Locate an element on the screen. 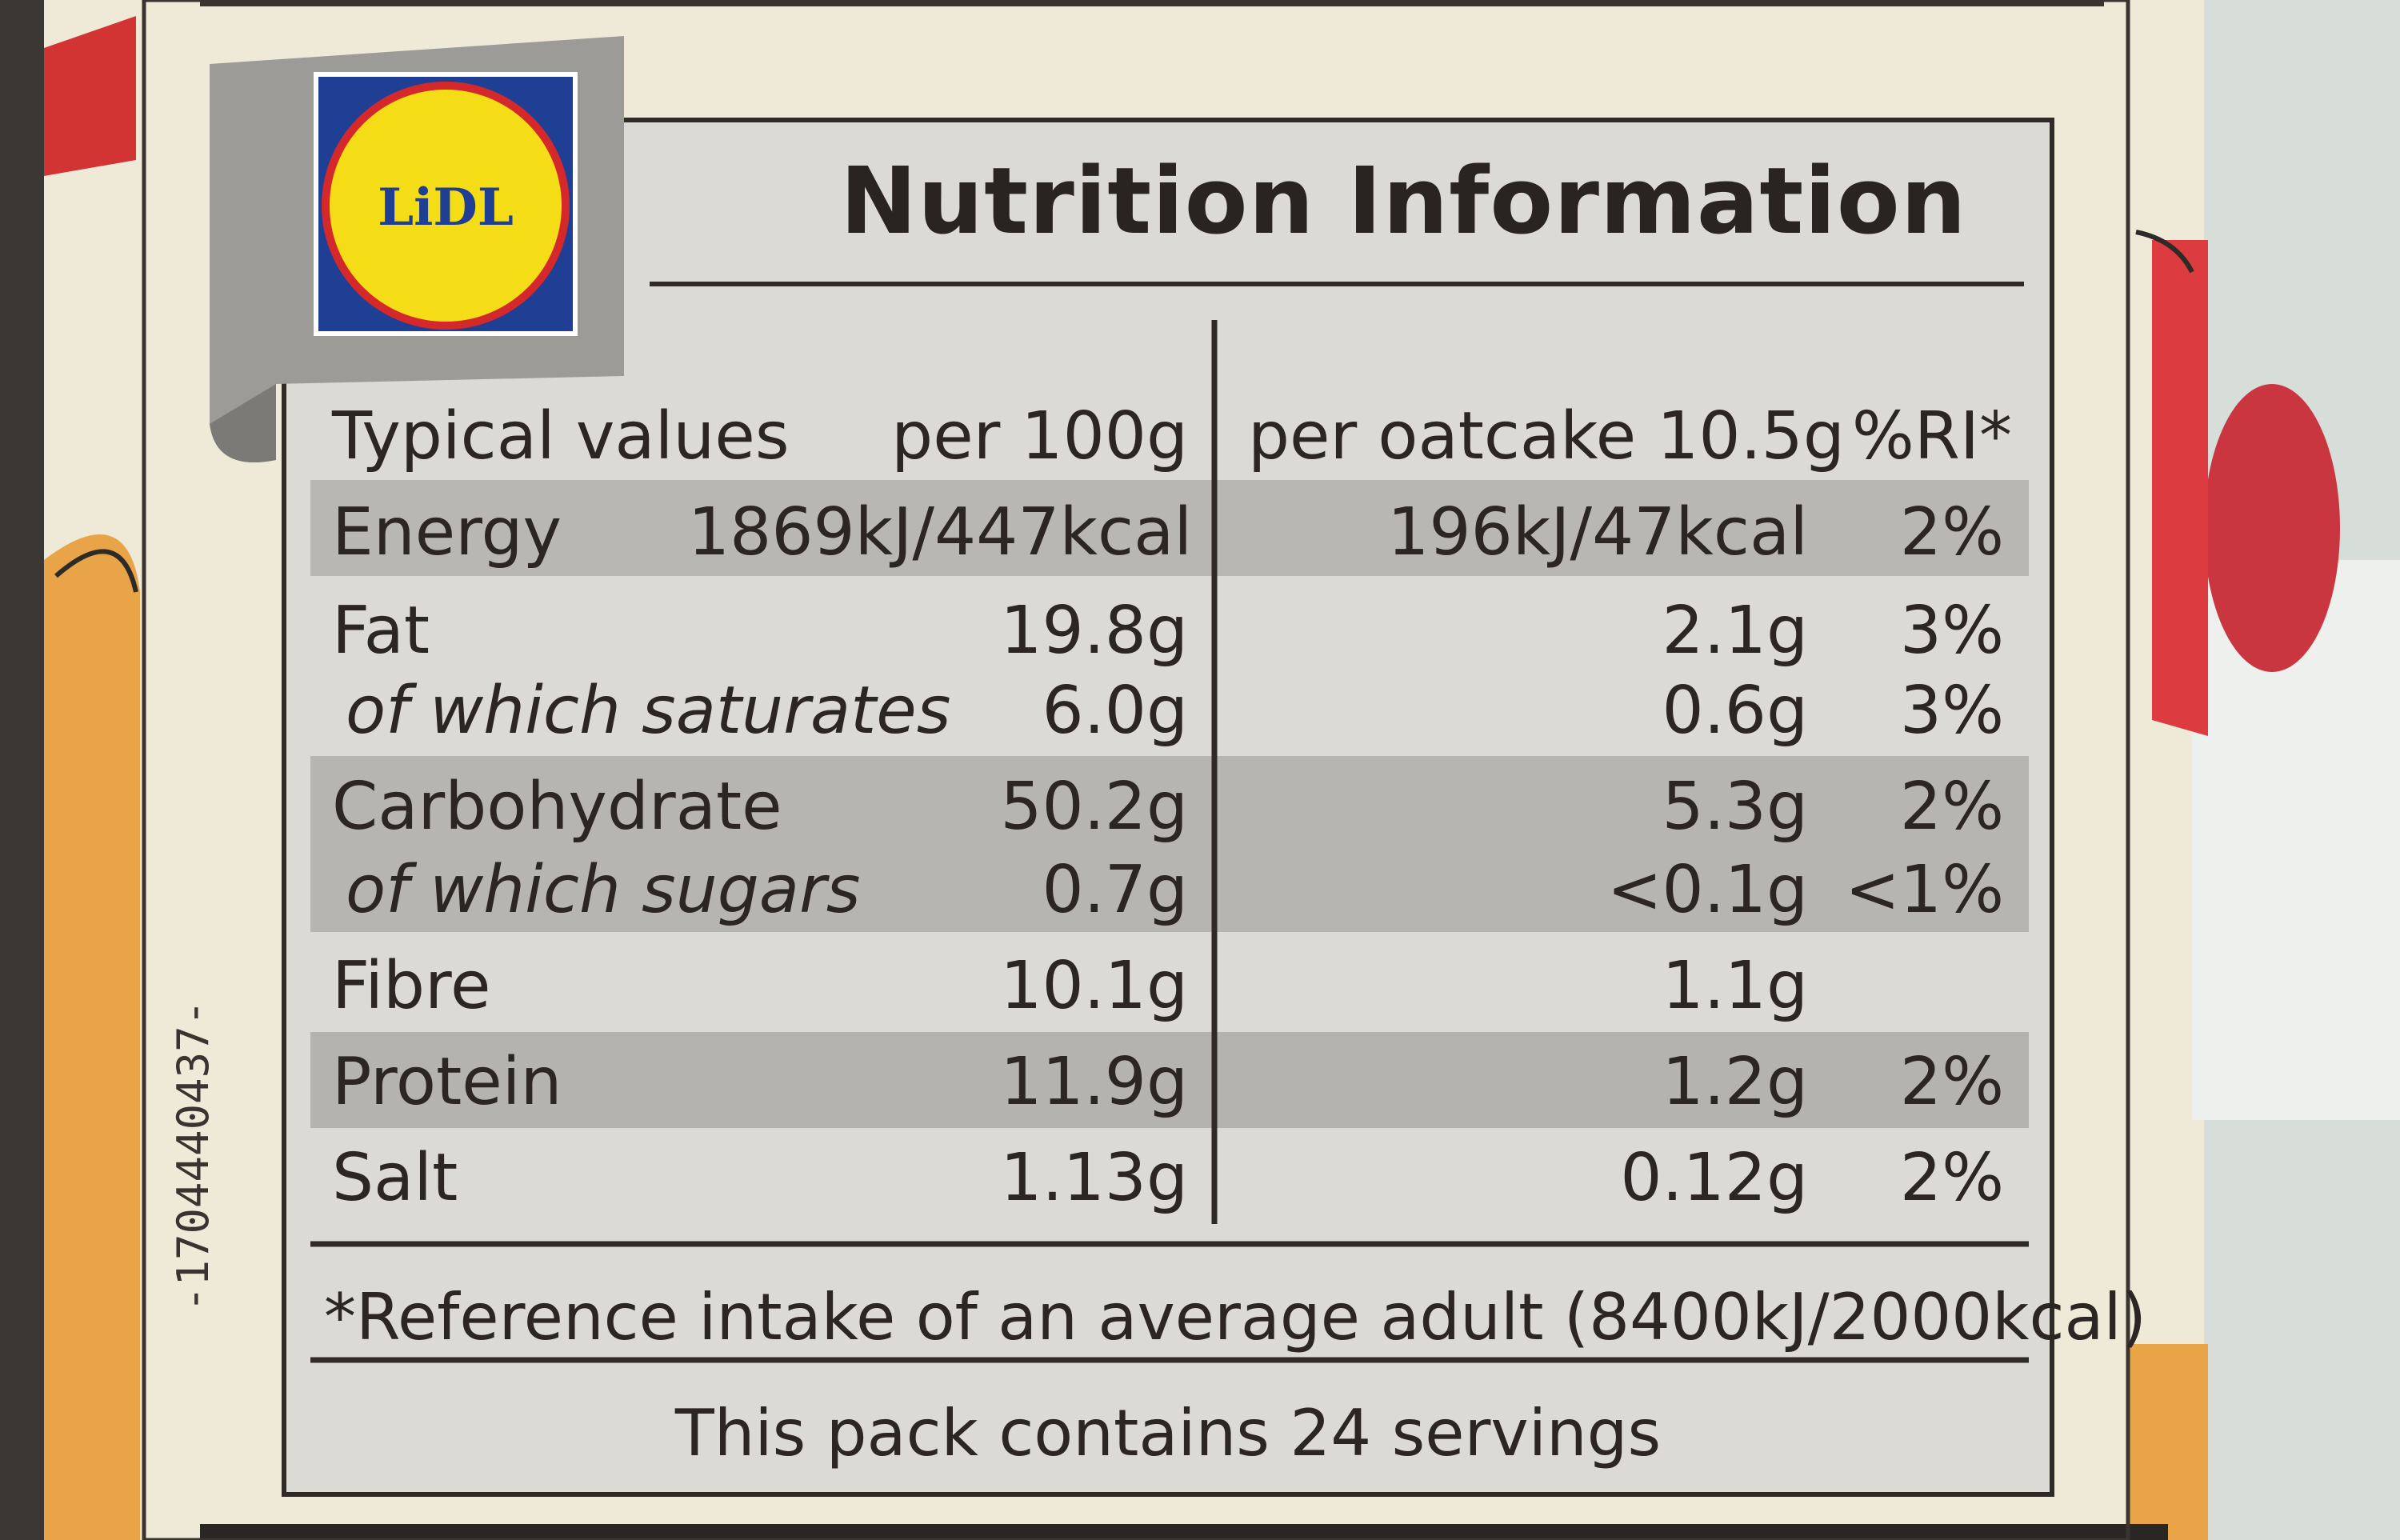 This screenshot has height=1540, width=2400. row-per-serving: 5.3g is located at coordinates (1735, 807).